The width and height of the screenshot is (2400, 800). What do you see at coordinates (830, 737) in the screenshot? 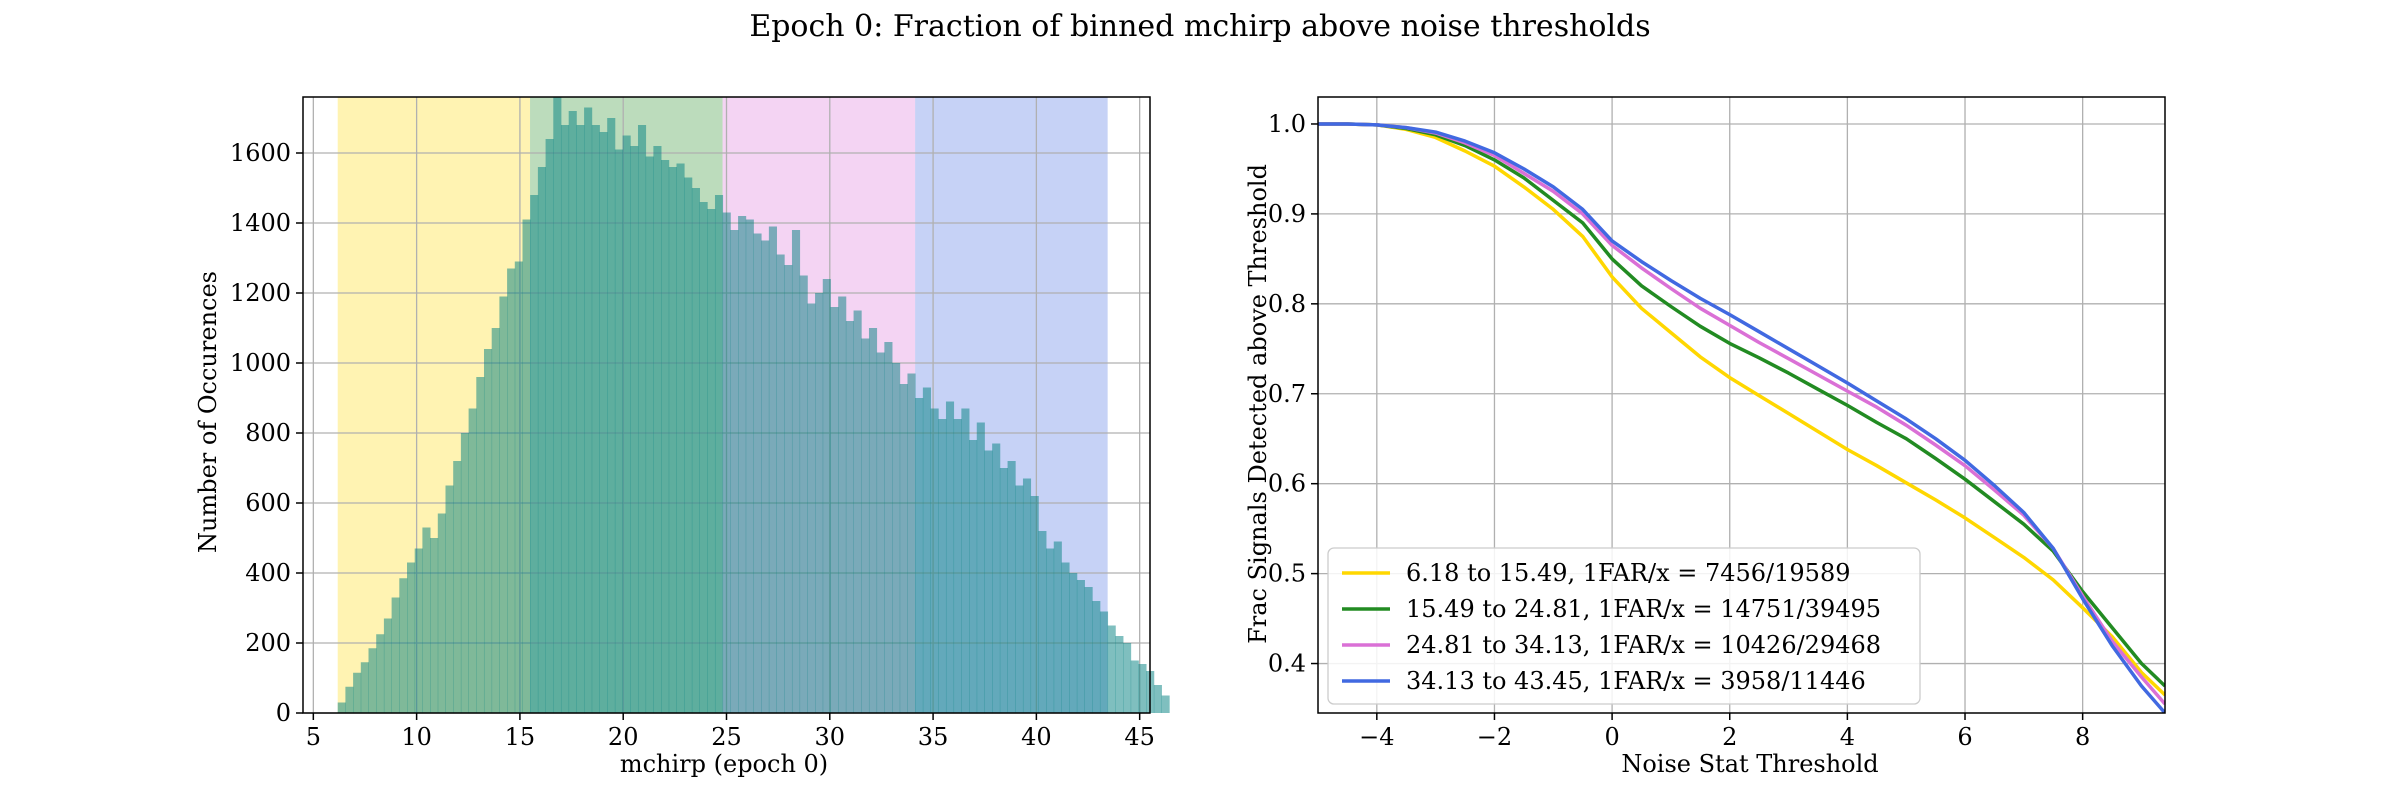
I see `x-tick-label: 30` at bounding box center [830, 737].